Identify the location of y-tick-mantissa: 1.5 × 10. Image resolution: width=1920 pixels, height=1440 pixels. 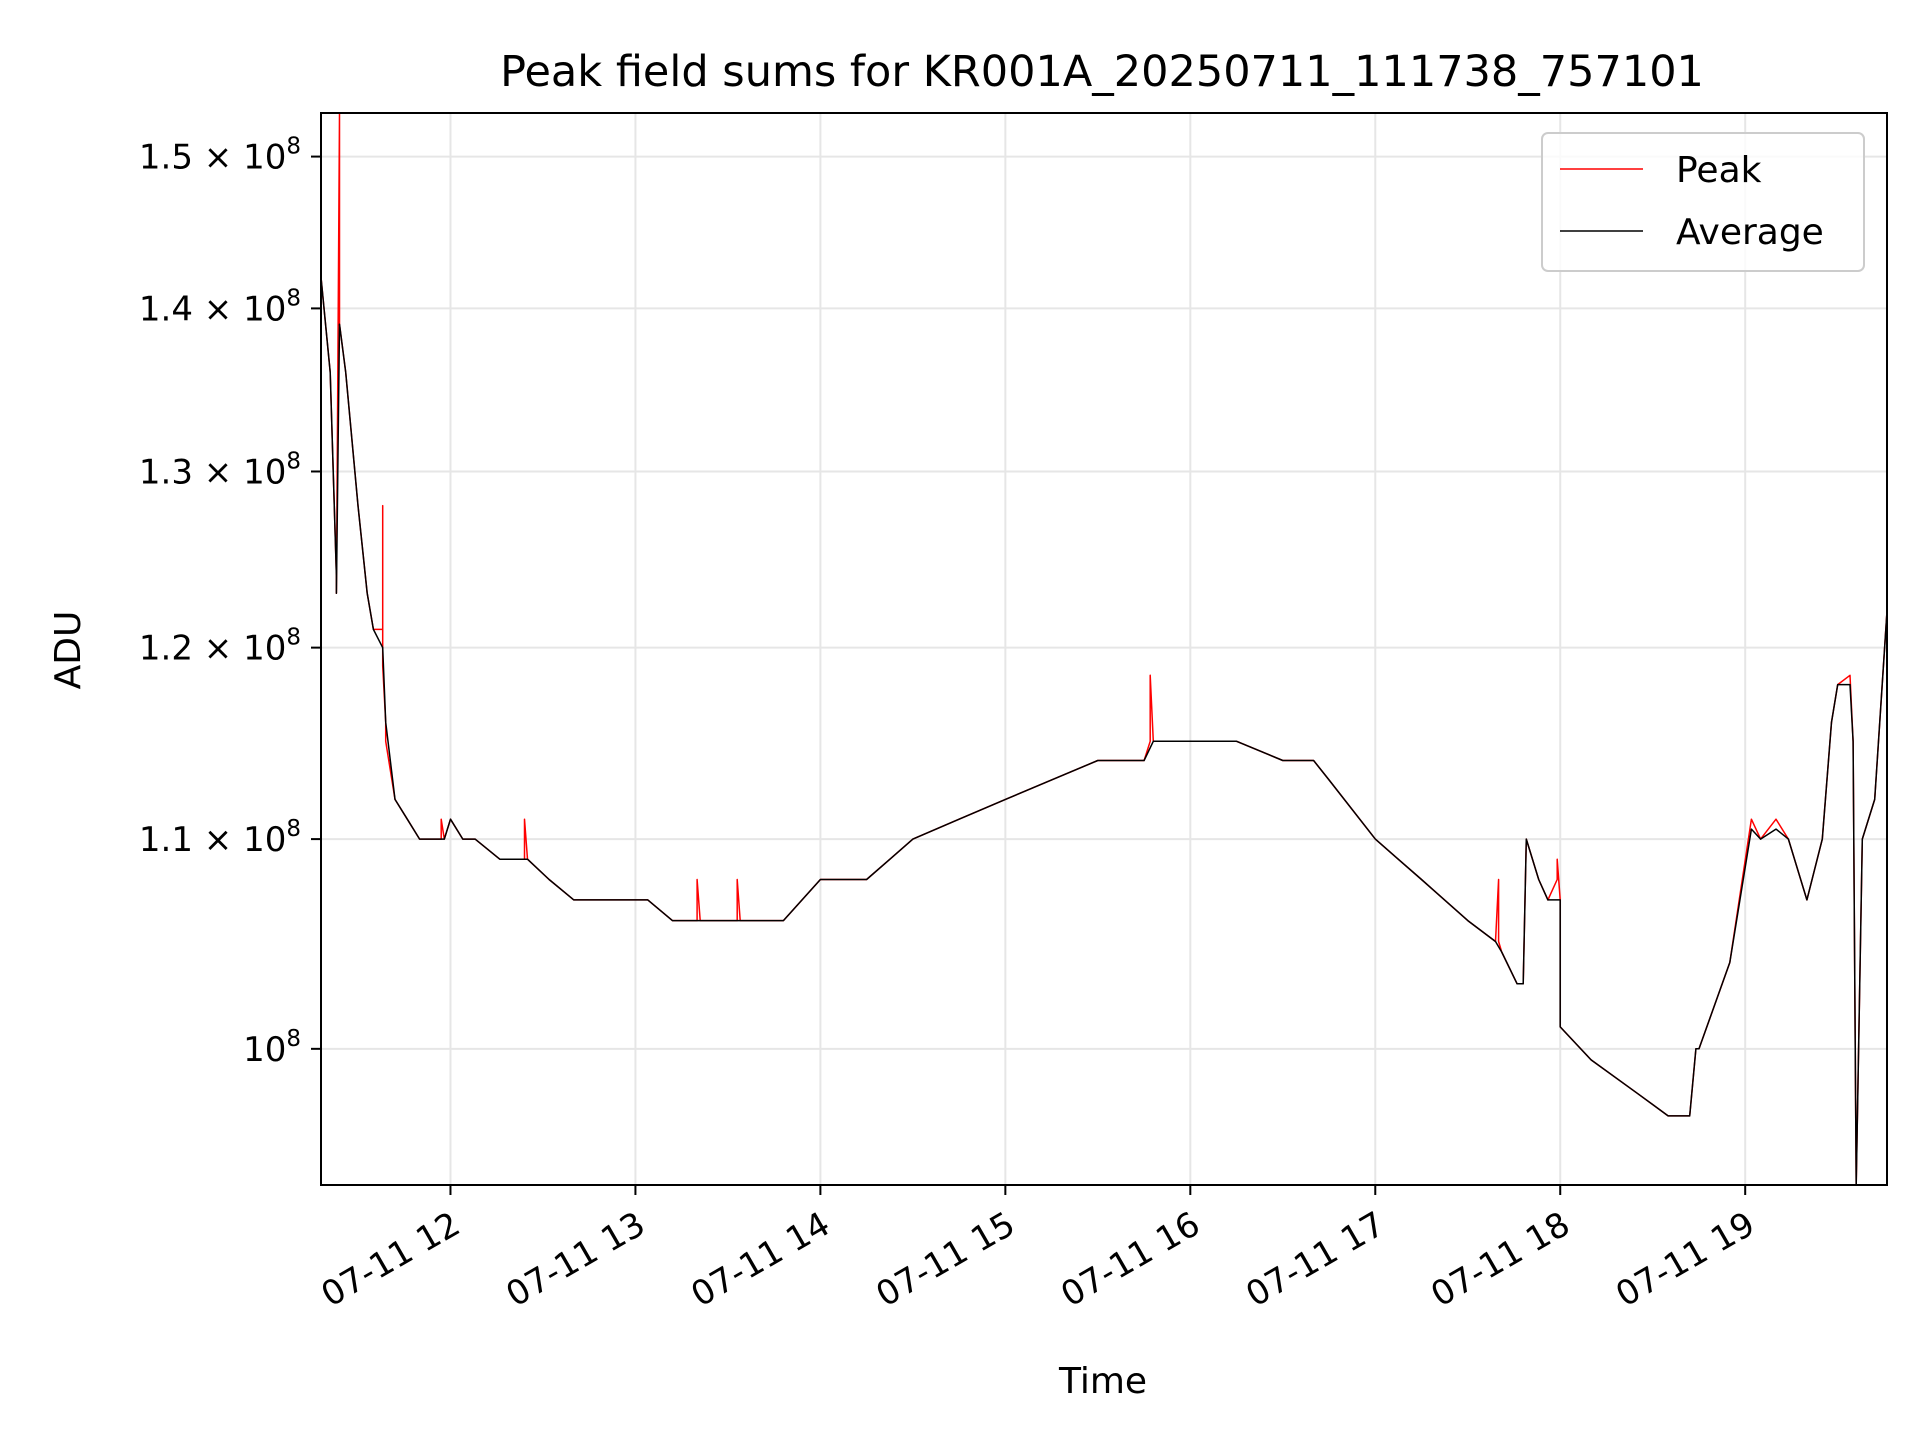
(212, 158).